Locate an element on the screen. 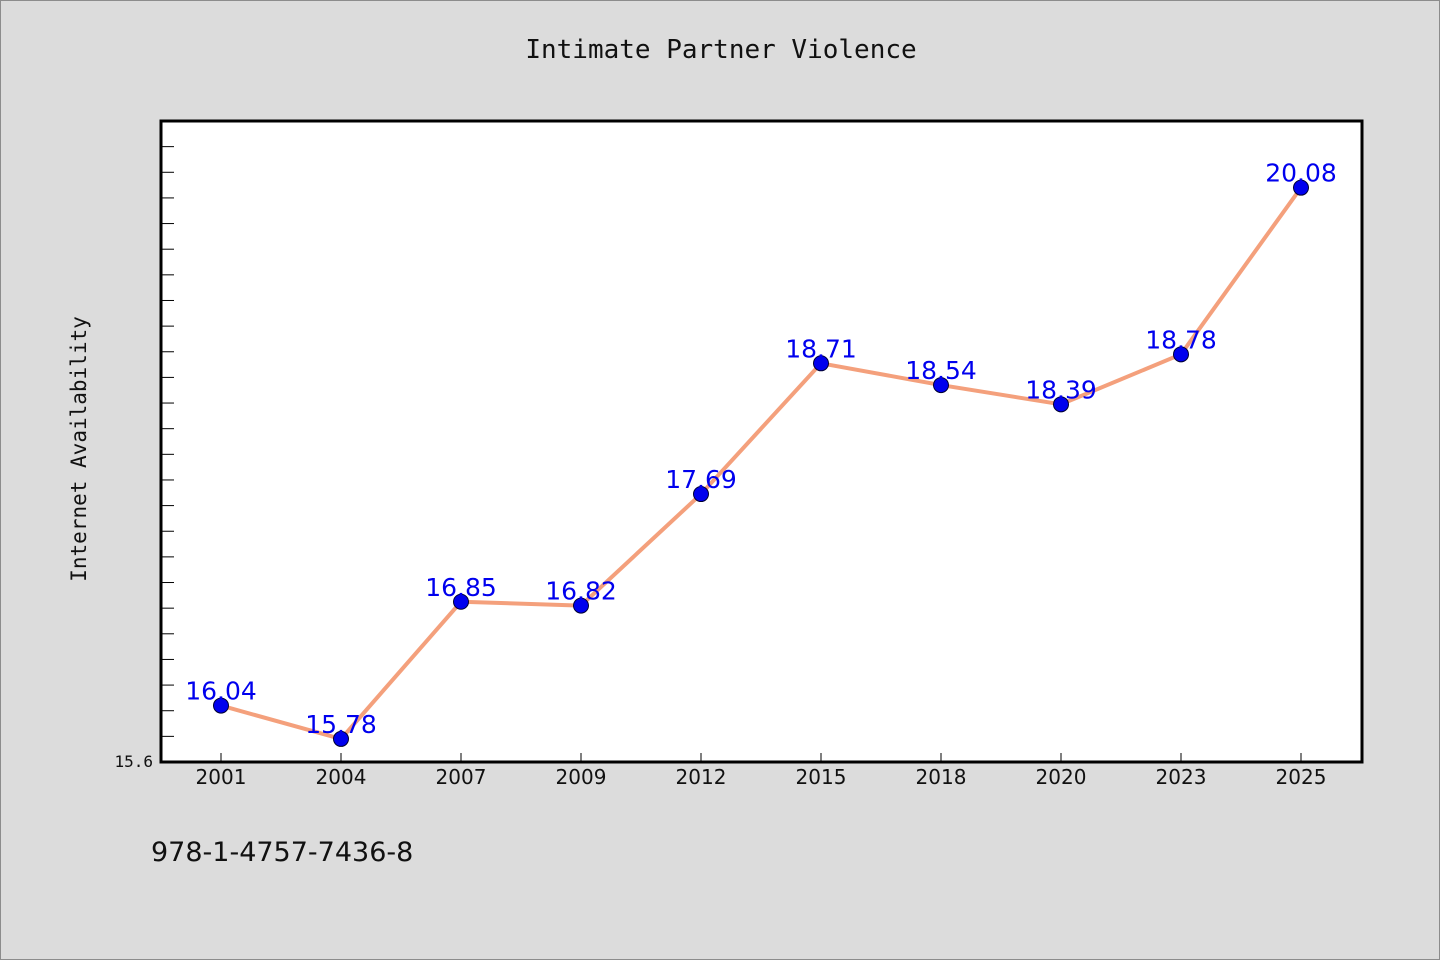 The height and width of the screenshot is (960, 1440). x-tick-label: 2020 is located at coordinates (1061, 777).